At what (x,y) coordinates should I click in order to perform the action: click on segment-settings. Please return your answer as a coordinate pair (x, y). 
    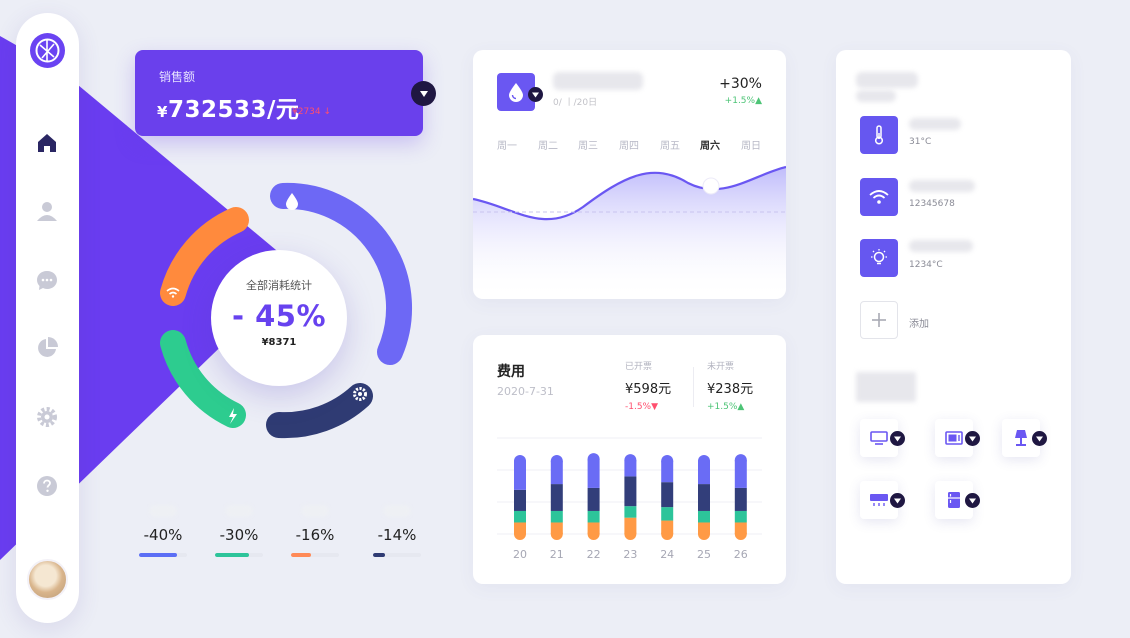
    Looking at the image, I should click on (319, 411).